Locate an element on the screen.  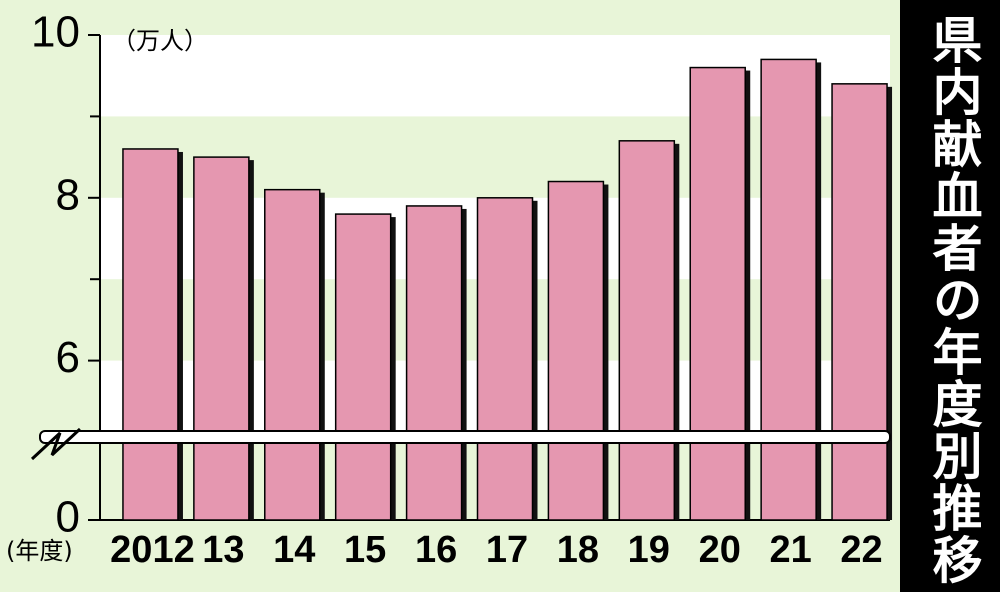
unit-label: （万人） is located at coordinates (160, 41).